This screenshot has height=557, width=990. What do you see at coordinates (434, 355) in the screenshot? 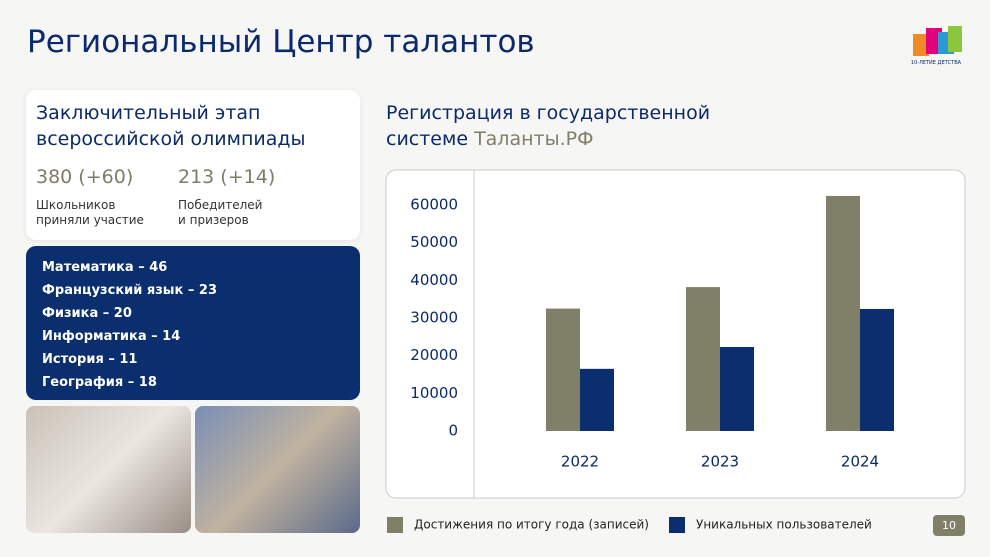
I see `y-tick-label: 20000` at bounding box center [434, 355].